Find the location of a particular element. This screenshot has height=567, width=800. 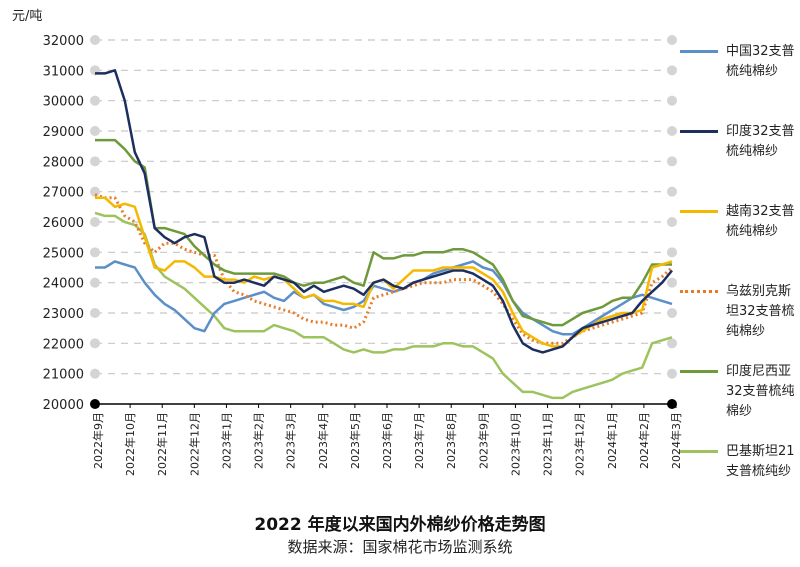

legend-swatch-vietnam is located at coordinates (699, 211).